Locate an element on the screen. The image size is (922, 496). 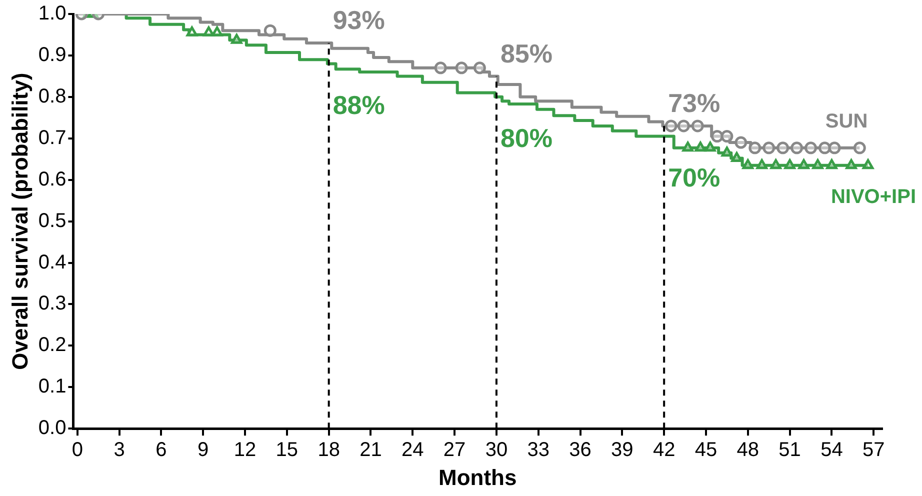
x-tick-label: 42 is located at coordinates (664, 450).